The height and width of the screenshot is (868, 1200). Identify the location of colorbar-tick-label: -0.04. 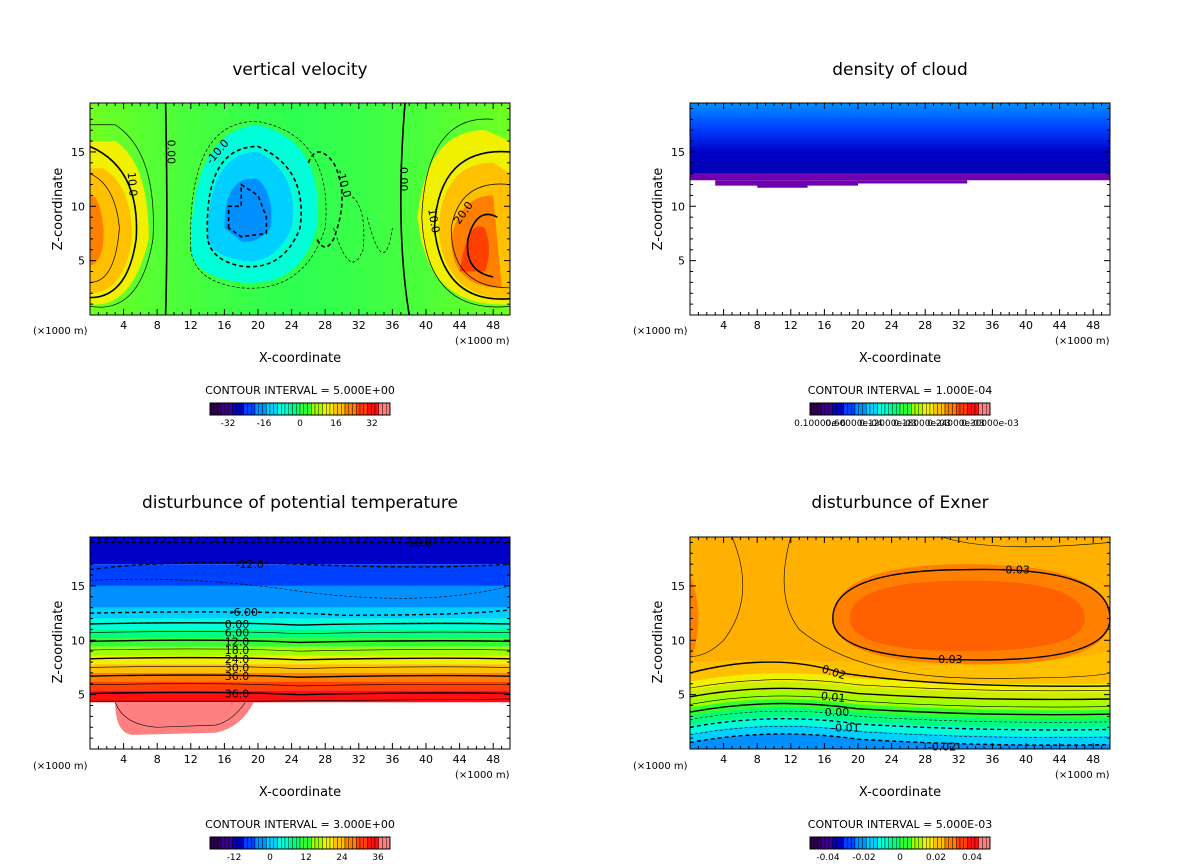
(828, 858).